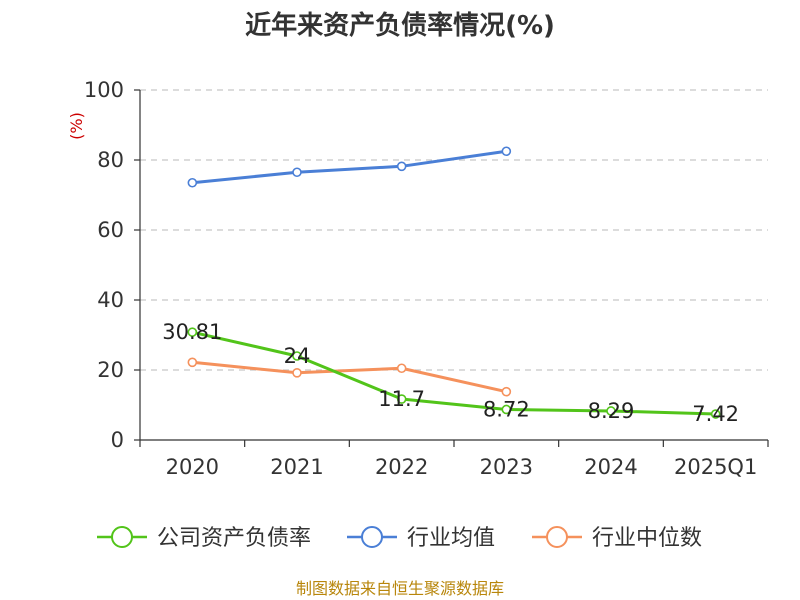 This screenshot has height=600, width=800. I want to click on data-label: 8.29, so click(611, 411).